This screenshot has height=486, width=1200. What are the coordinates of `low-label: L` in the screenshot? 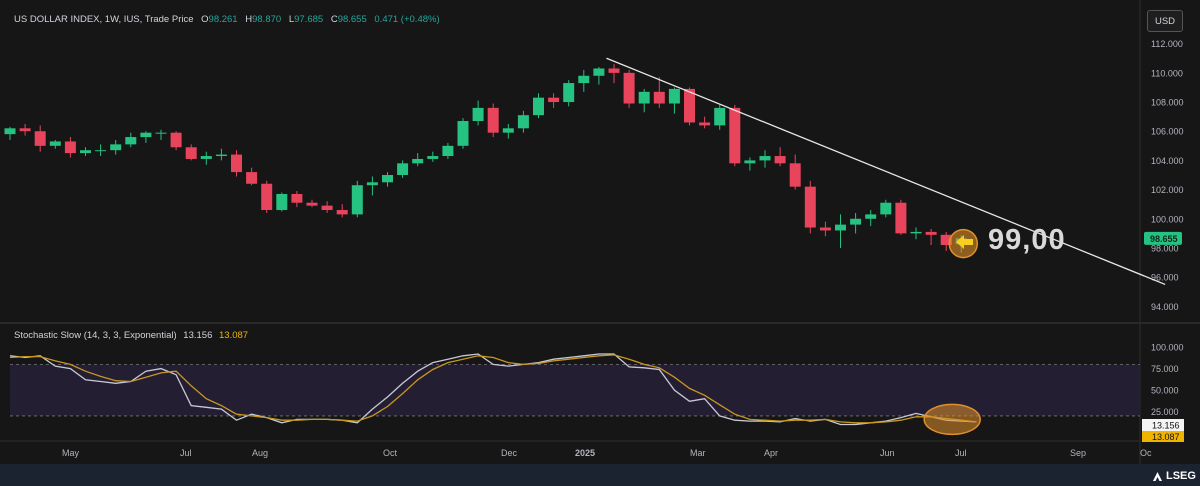 It's located at (291, 19).